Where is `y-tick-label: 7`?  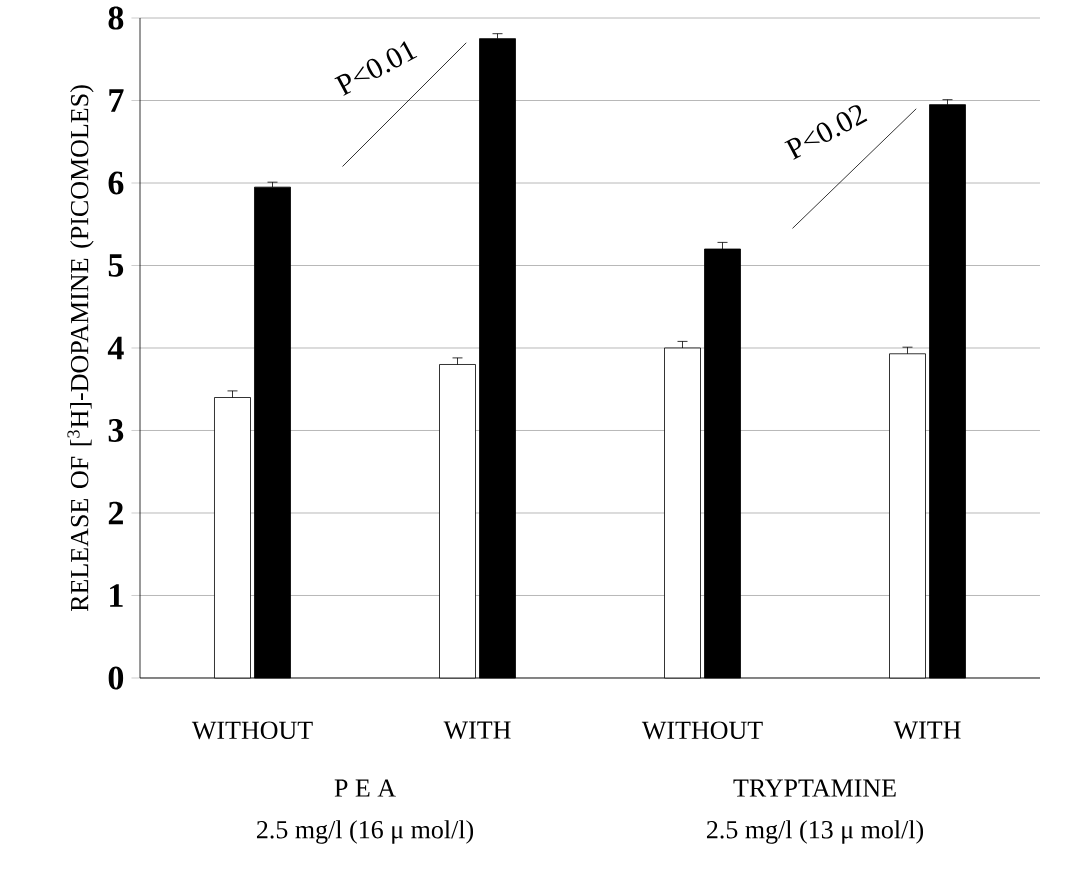 y-tick-label: 7 is located at coordinates (116, 100).